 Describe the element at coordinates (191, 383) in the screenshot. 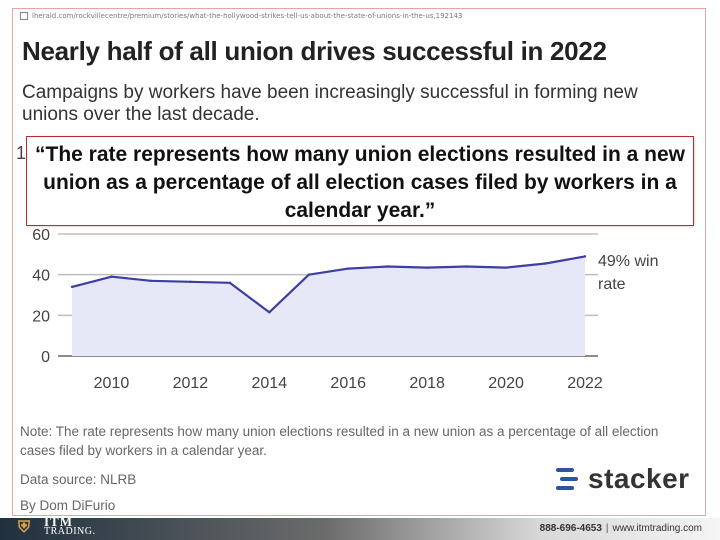

I see `x-tick-label-2012: 2012` at that location.